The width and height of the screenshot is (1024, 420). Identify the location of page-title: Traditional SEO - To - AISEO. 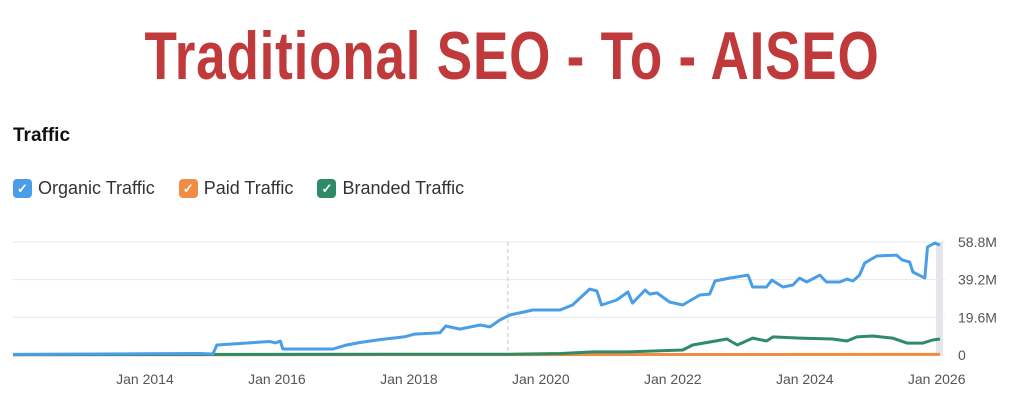
(512, 56).